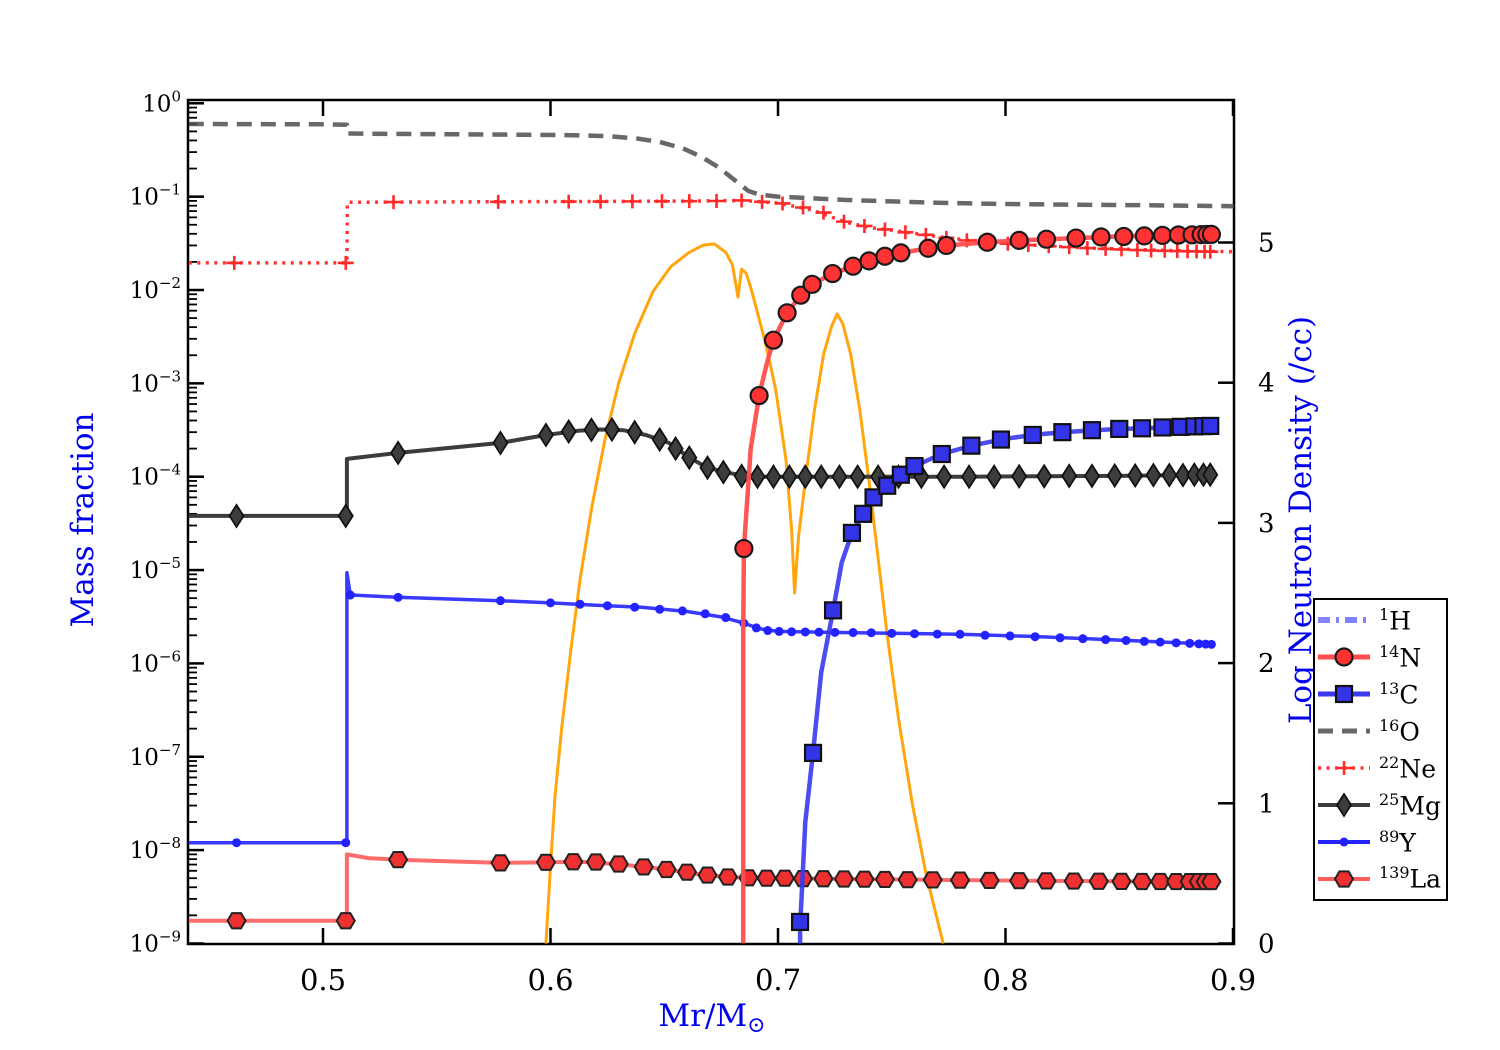 The width and height of the screenshot is (1500, 1050). I want to click on legend-box: 1H 14N 13C 16O 22Ne 25Mg 89Y 139La, so click(1380, 749).